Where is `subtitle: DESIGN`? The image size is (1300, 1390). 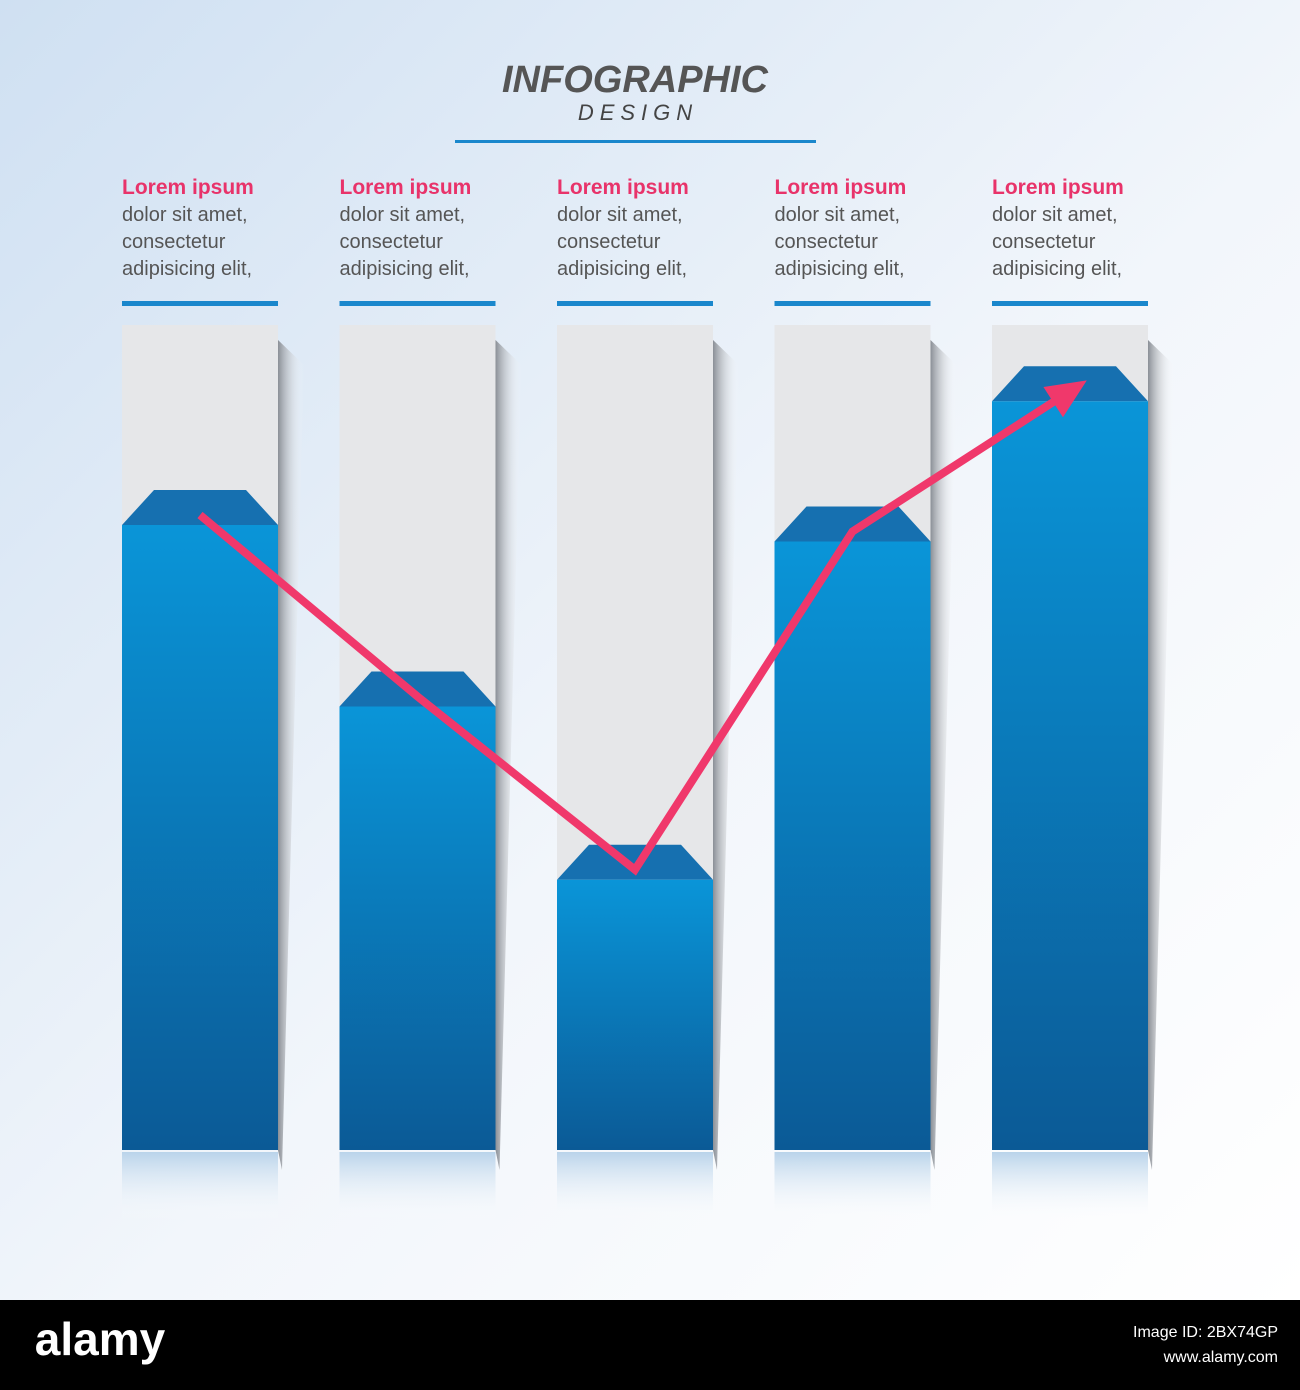
subtitle: DESIGN is located at coordinates (638, 112).